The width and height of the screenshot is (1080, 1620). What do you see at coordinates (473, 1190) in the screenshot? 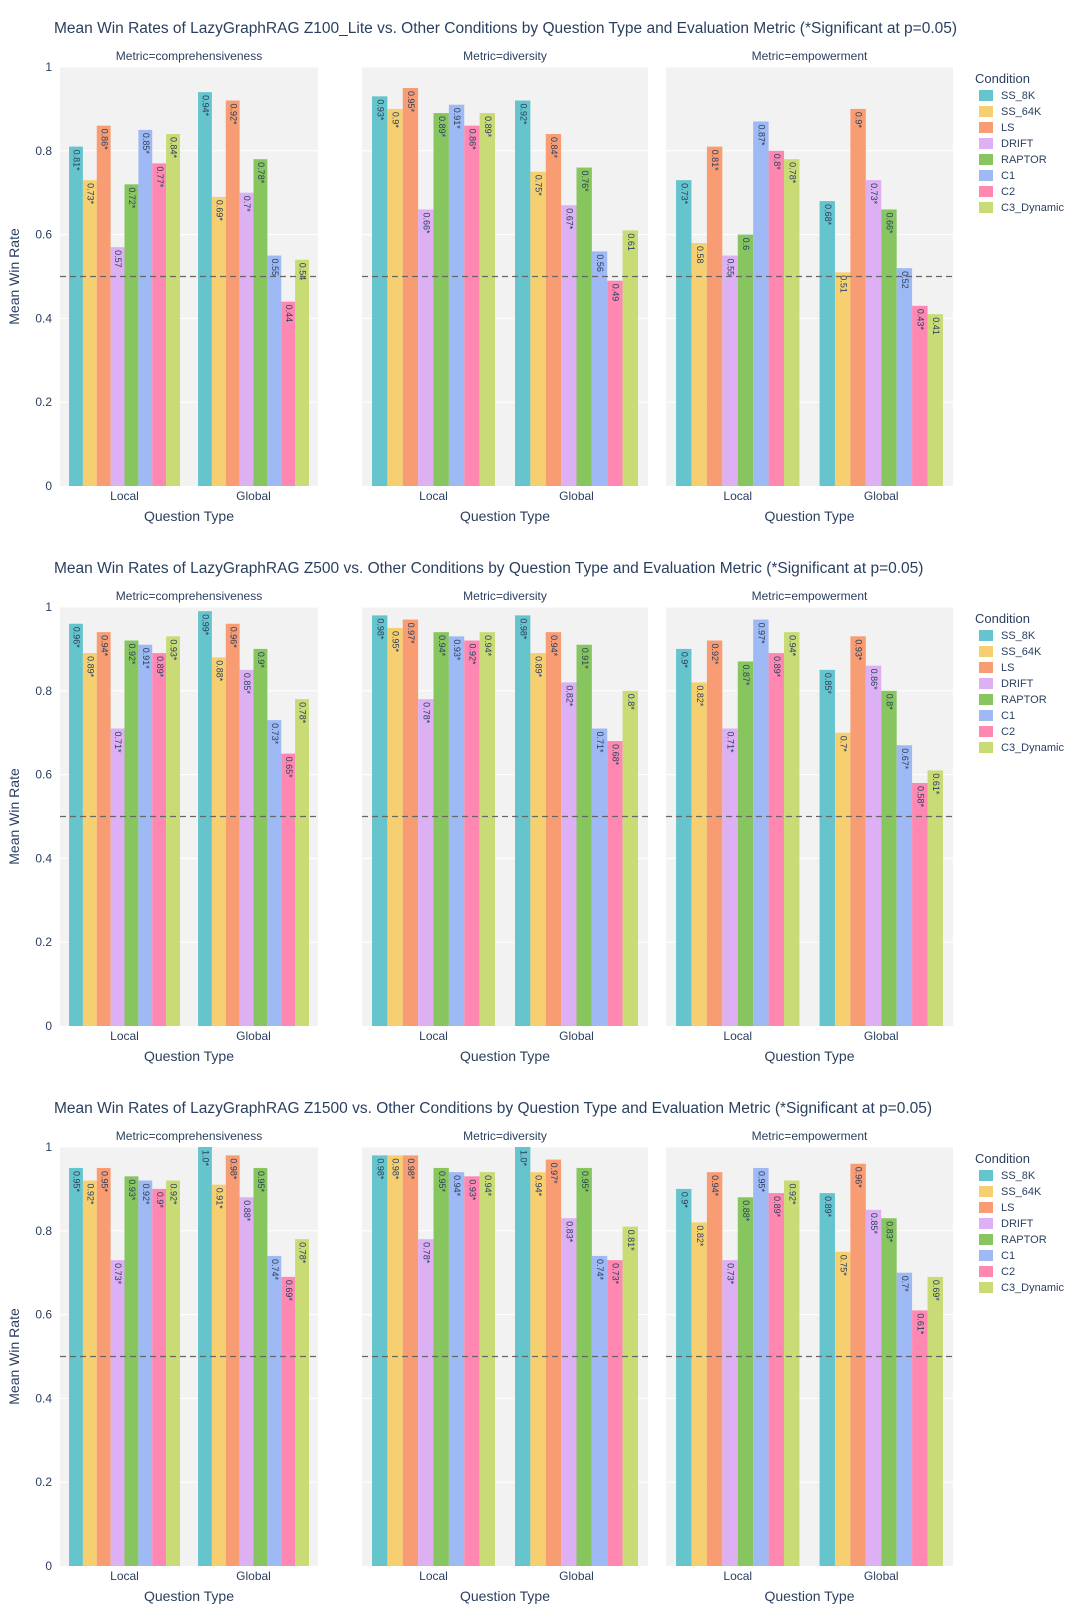
I see `bar-value-label: 0.93*` at bounding box center [473, 1190].